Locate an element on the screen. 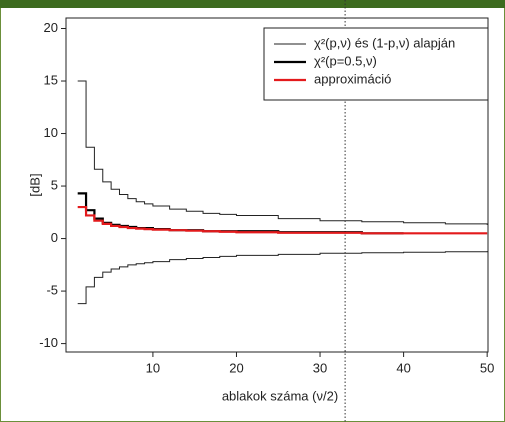 The height and width of the screenshot is (422, 505). y-tick-label: 10 is located at coordinates (51, 132).